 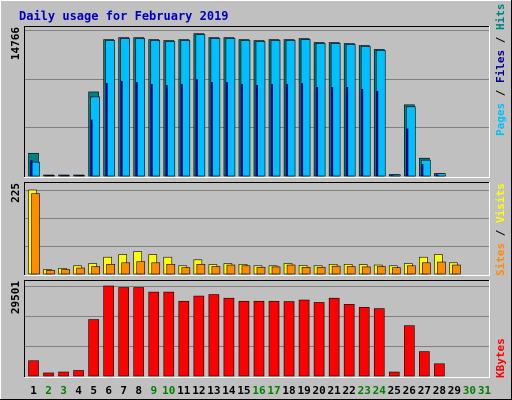 I want to click on x-tick-label: 14, so click(x=229, y=390).